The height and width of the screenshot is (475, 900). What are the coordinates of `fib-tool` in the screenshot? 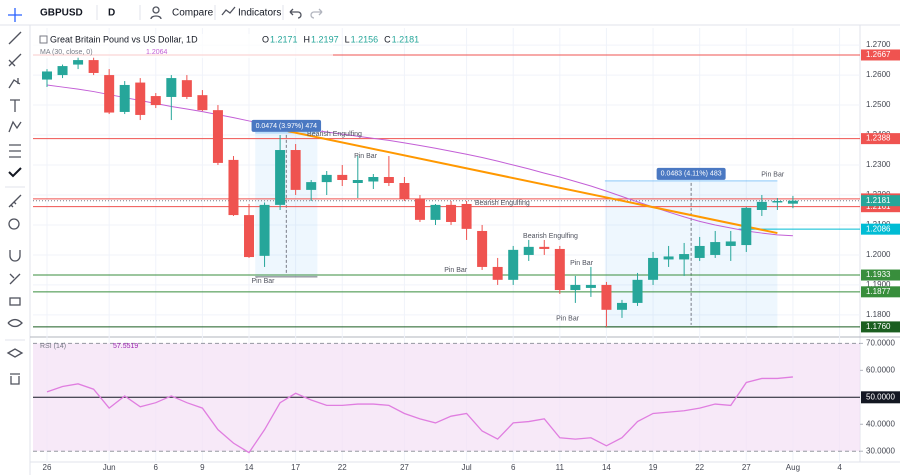 It's located at (15, 60).